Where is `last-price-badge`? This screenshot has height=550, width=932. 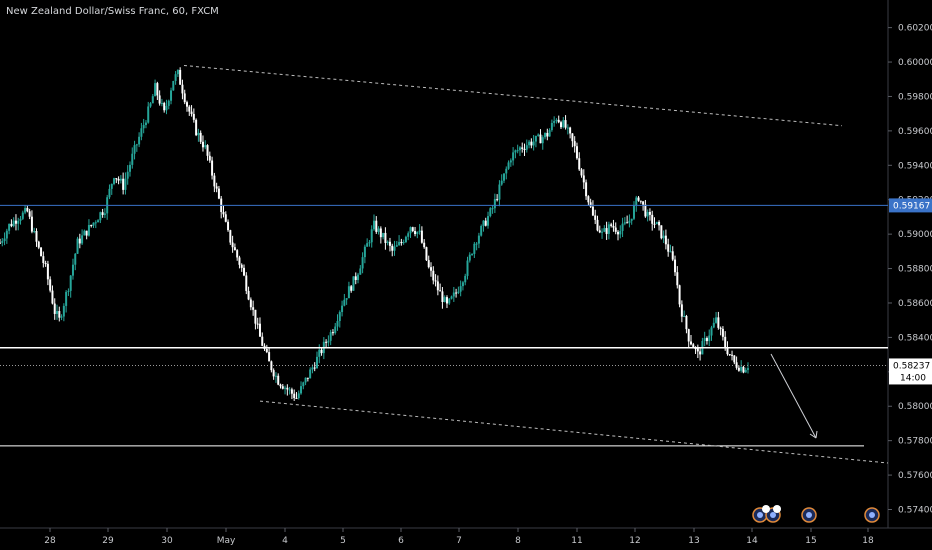 last-price-badge is located at coordinates (910, 371).